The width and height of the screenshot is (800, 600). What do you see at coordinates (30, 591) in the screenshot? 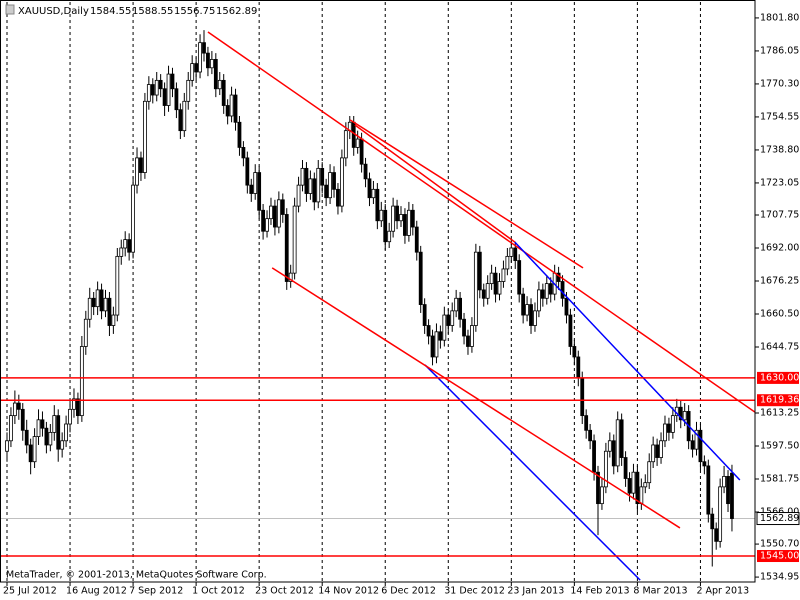
I see `x-tick-label: 25 Jul 2012` at bounding box center [30, 591].